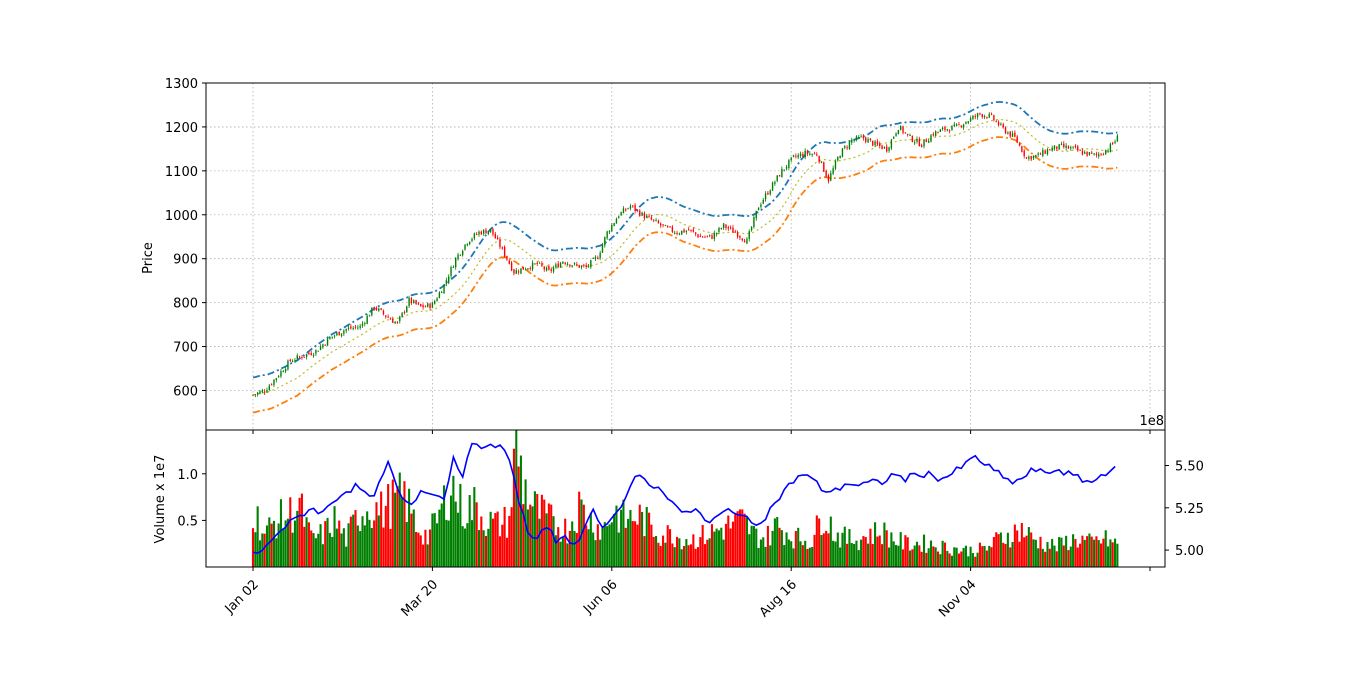 This screenshot has height=693, width=1370. I want to click on xtick-label: Nov 04, so click(957, 598).